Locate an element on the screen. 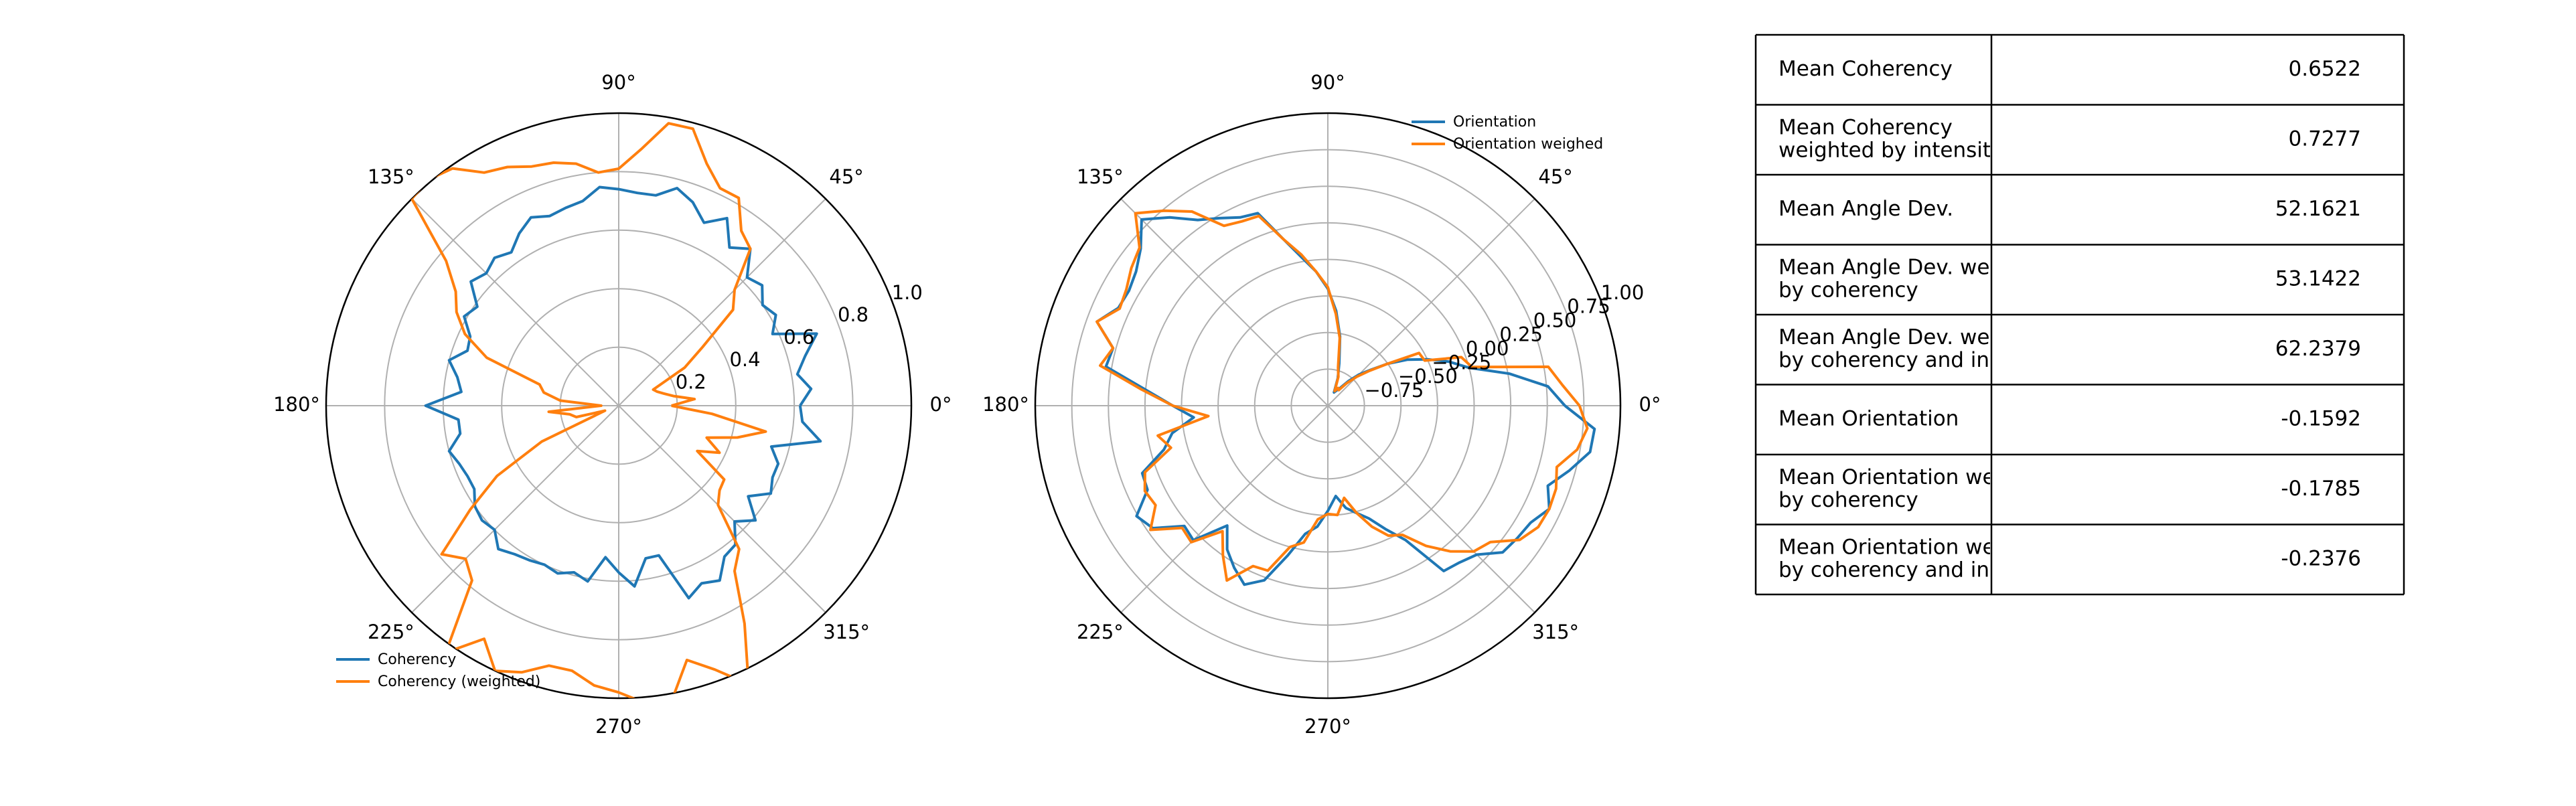 This screenshot has width=2576, height=806. table-row-label: Mean Coherency is located at coordinates (1865, 69).